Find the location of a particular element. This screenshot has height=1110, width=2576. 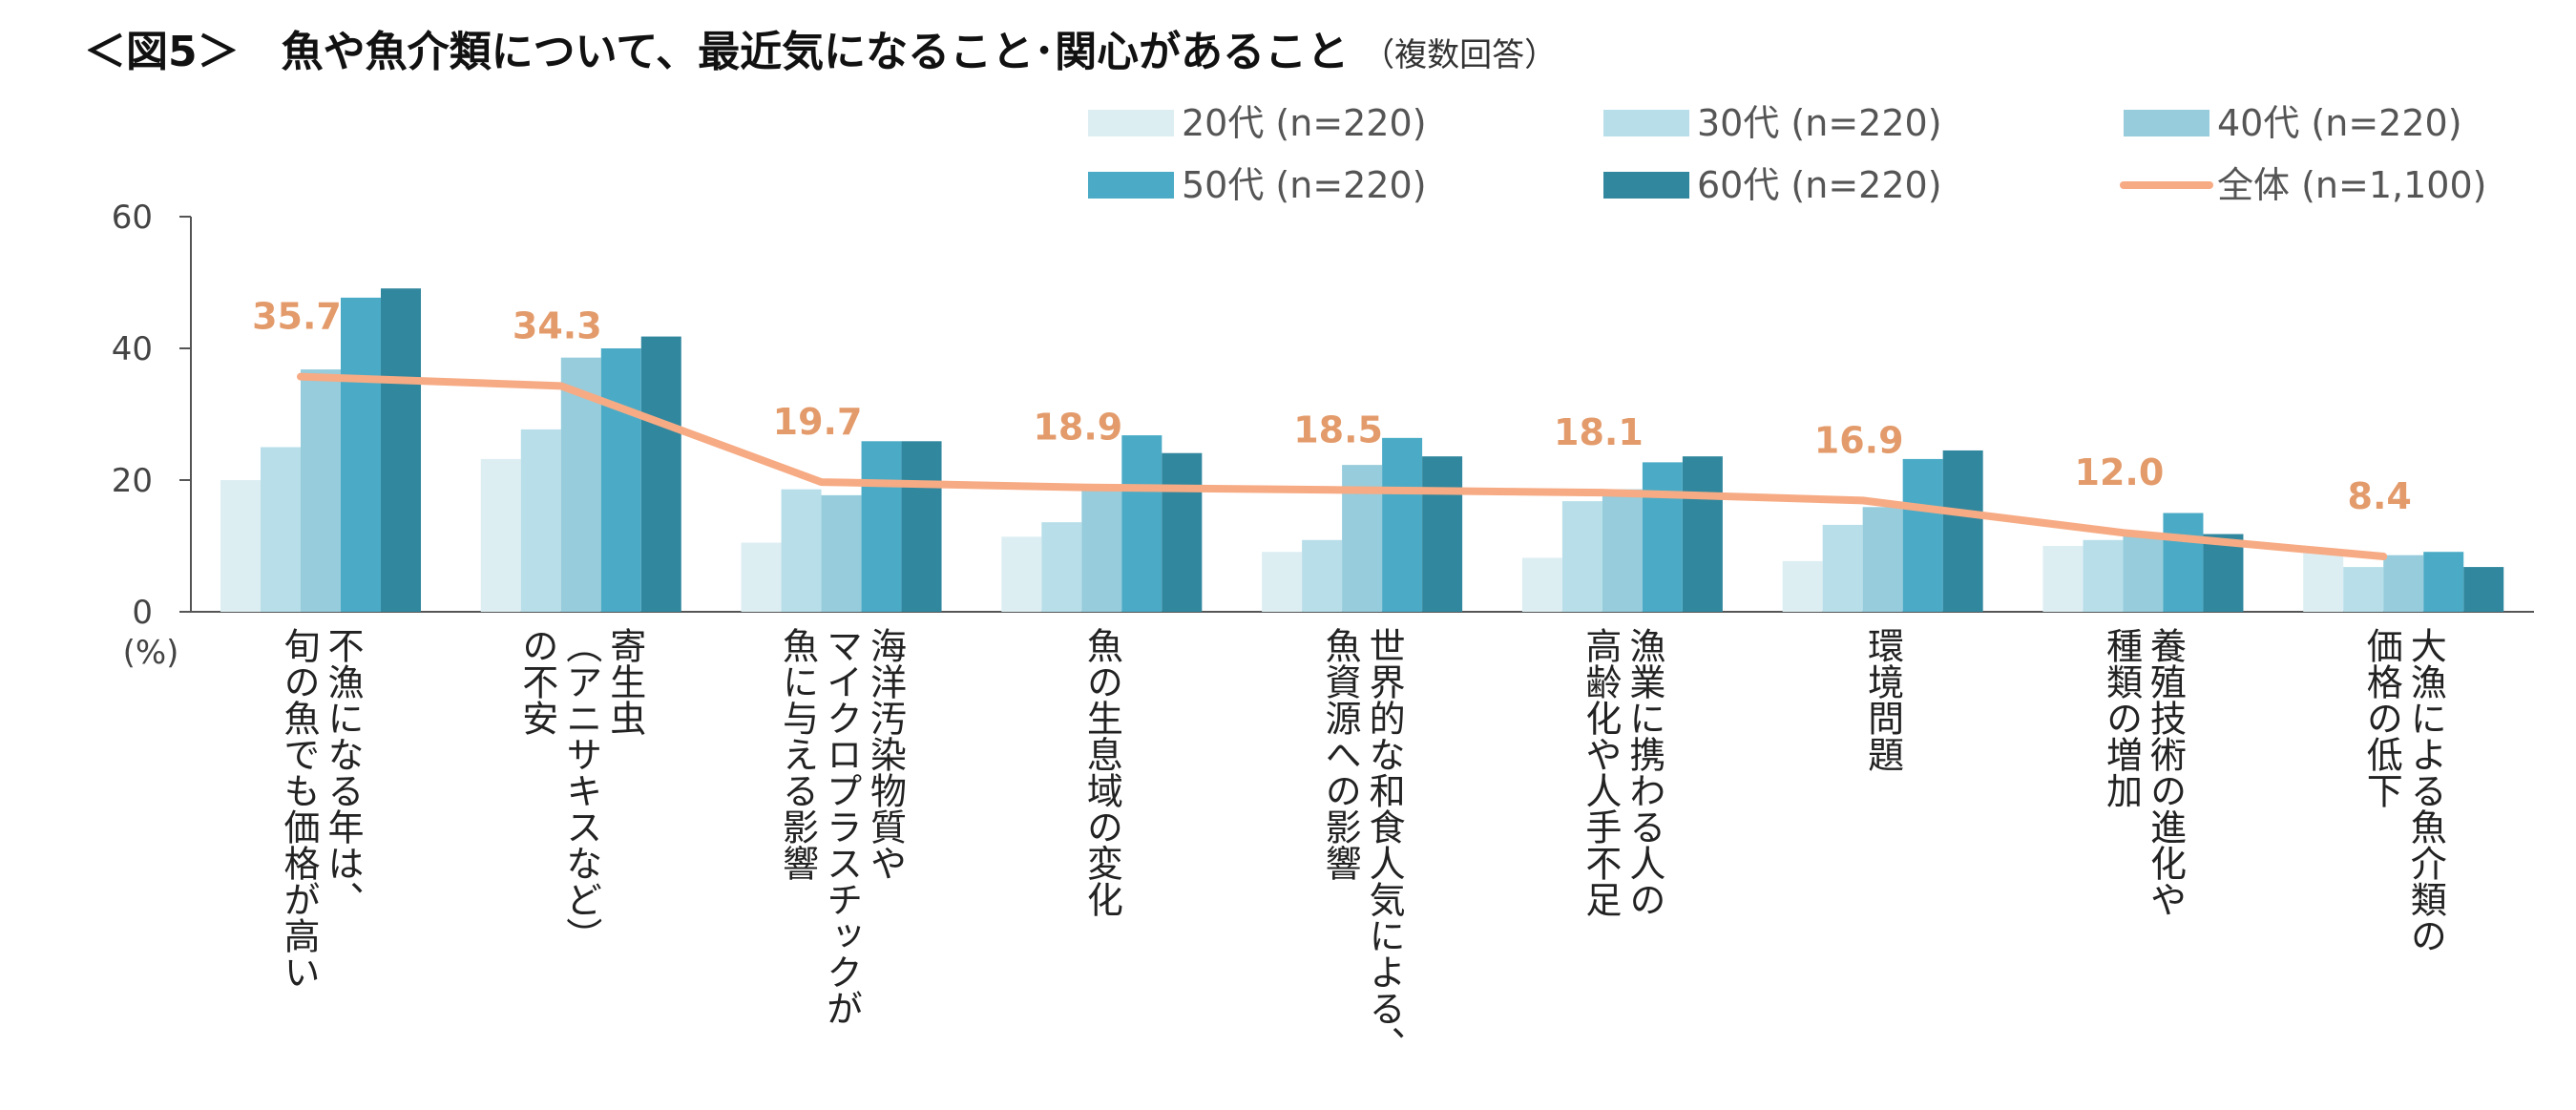

legend-label: 40代 (n=220) is located at coordinates (2339, 123).